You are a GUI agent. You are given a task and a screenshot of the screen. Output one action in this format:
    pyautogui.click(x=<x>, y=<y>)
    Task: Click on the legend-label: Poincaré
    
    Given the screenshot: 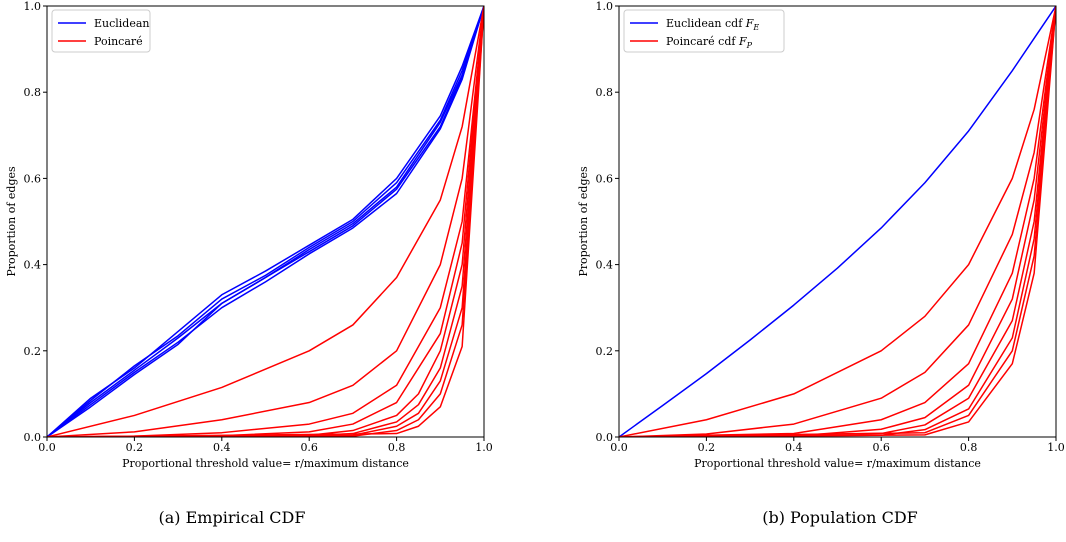 What is the action you would take?
    pyautogui.click(x=118, y=41)
    